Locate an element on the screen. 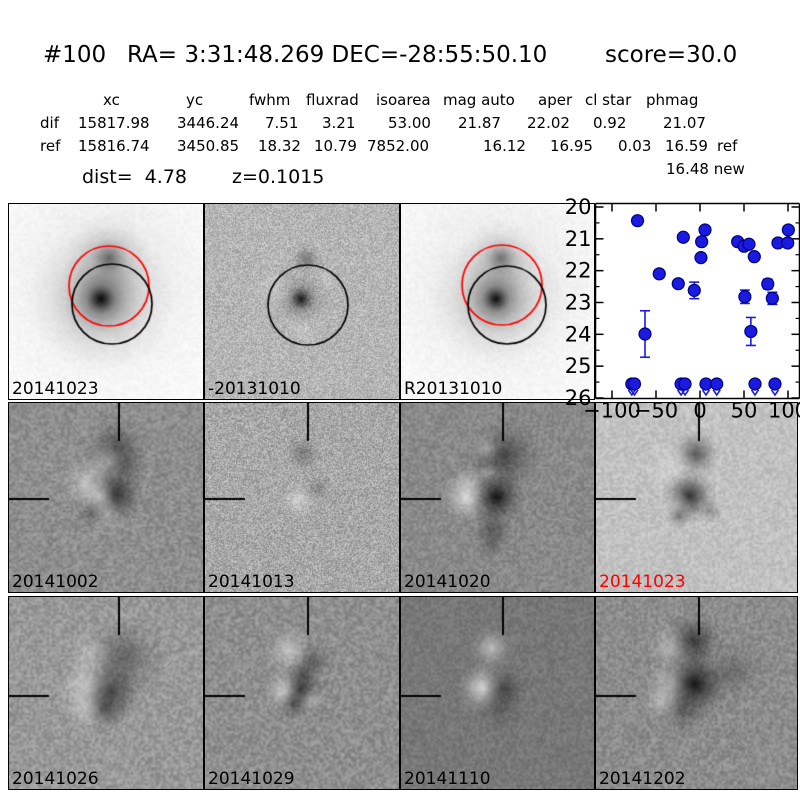  stamp-date-label: 20141029 is located at coordinates (251, 779).